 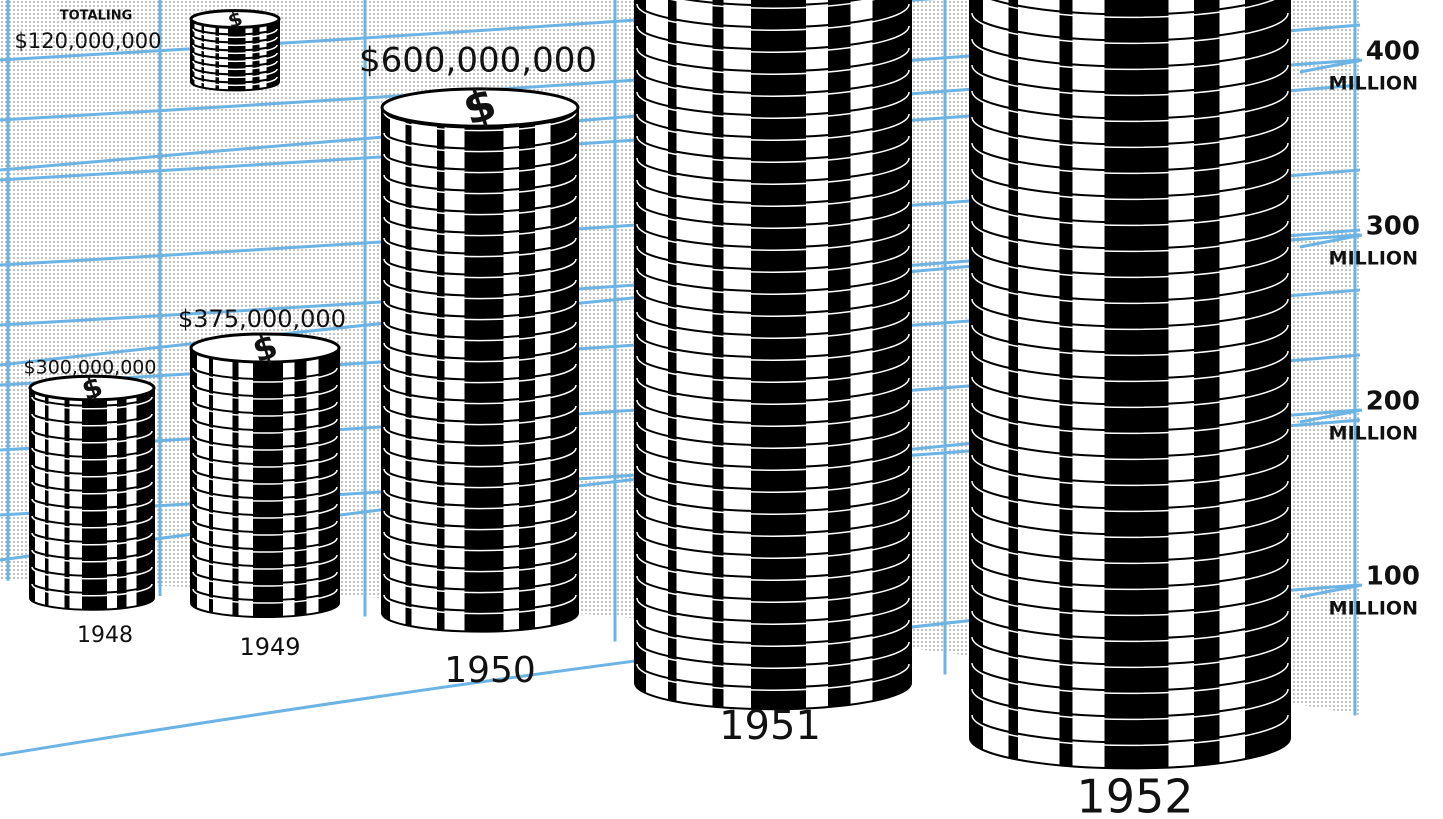 I want to click on note-text: TOTALING, so click(x=96, y=16).